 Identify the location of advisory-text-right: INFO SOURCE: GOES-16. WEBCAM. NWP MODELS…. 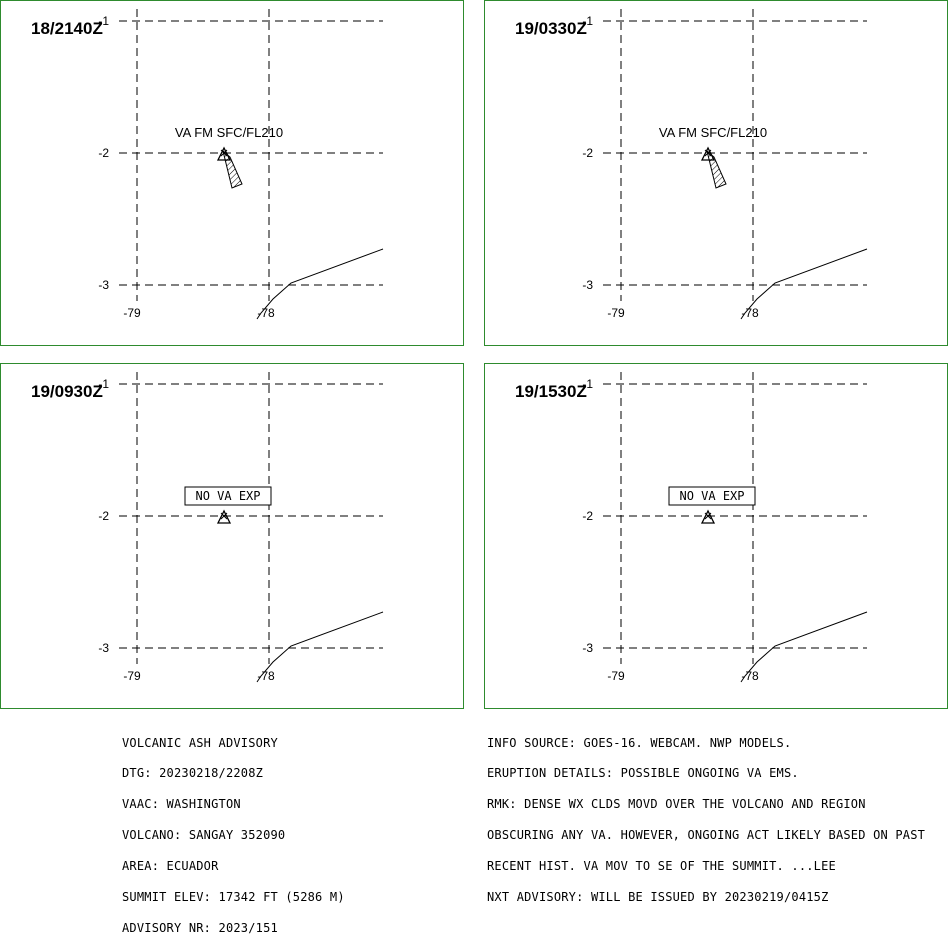
(706, 815).